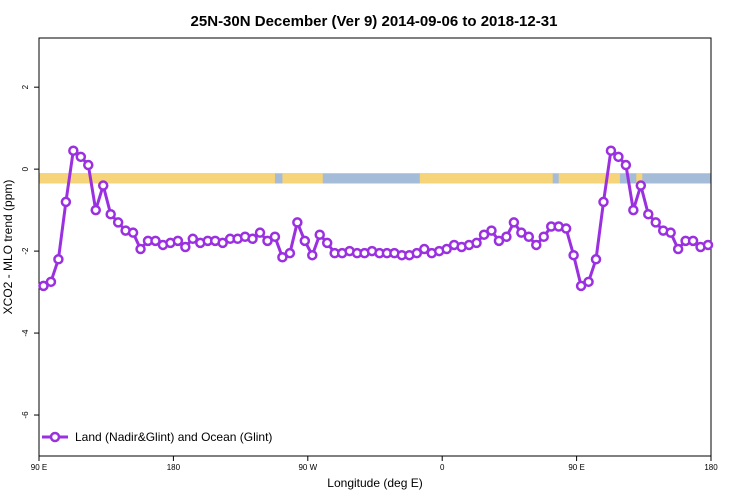 Image resolution: width=750 pixels, height=500 pixels. Describe the element at coordinates (25, 168) in the screenshot. I see `y-tick-label: 0` at that location.